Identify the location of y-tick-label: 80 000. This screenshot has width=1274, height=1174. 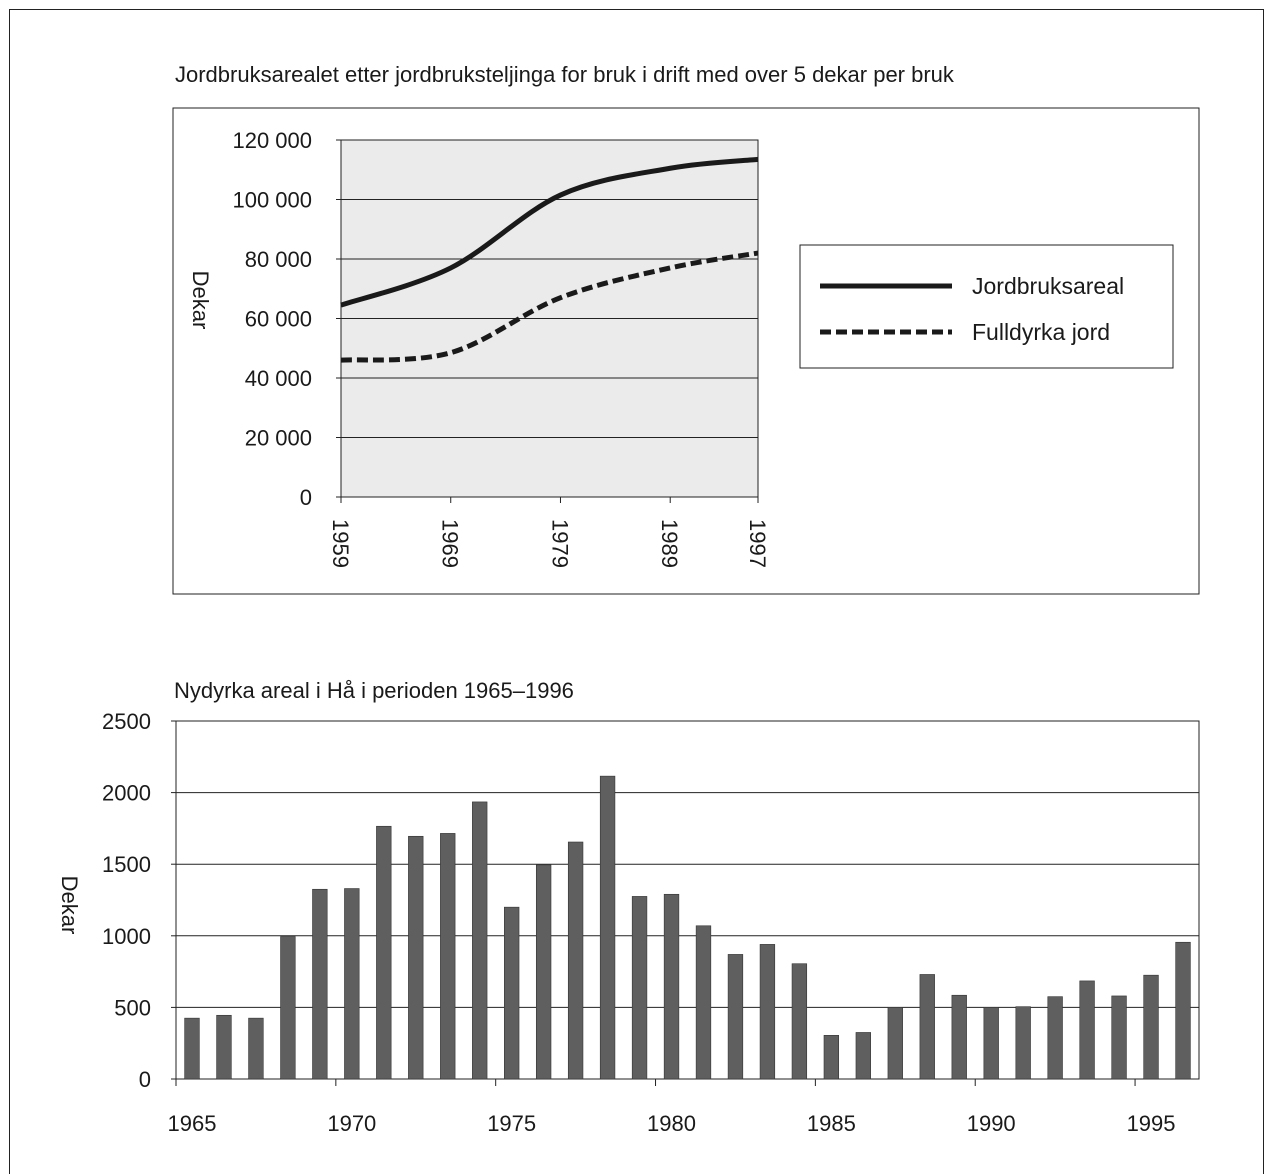
(278, 259).